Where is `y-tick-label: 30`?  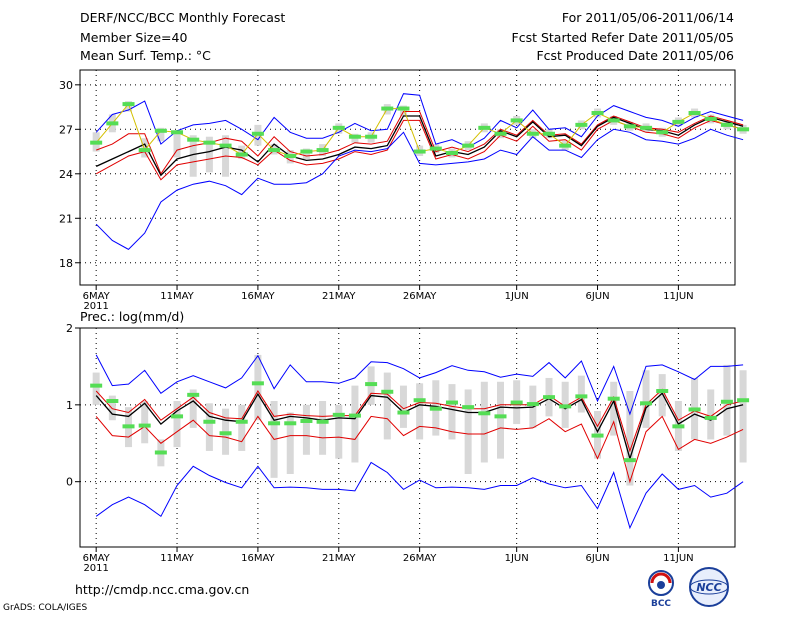 y-tick-label: 30 is located at coordinates (66, 85).